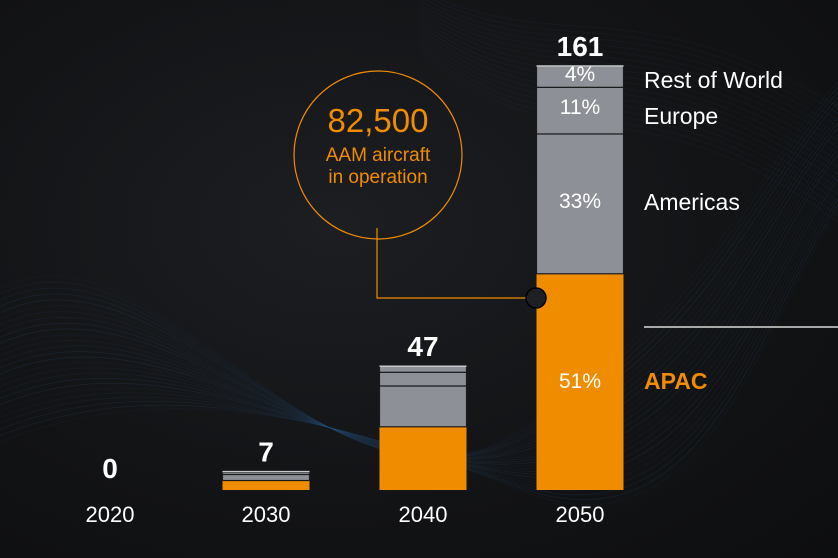 The width and height of the screenshot is (838, 558). What do you see at coordinates (681, 116) in the screenshot?
I see `legend-label-europe: Europe` at bounding box center [681, 116].